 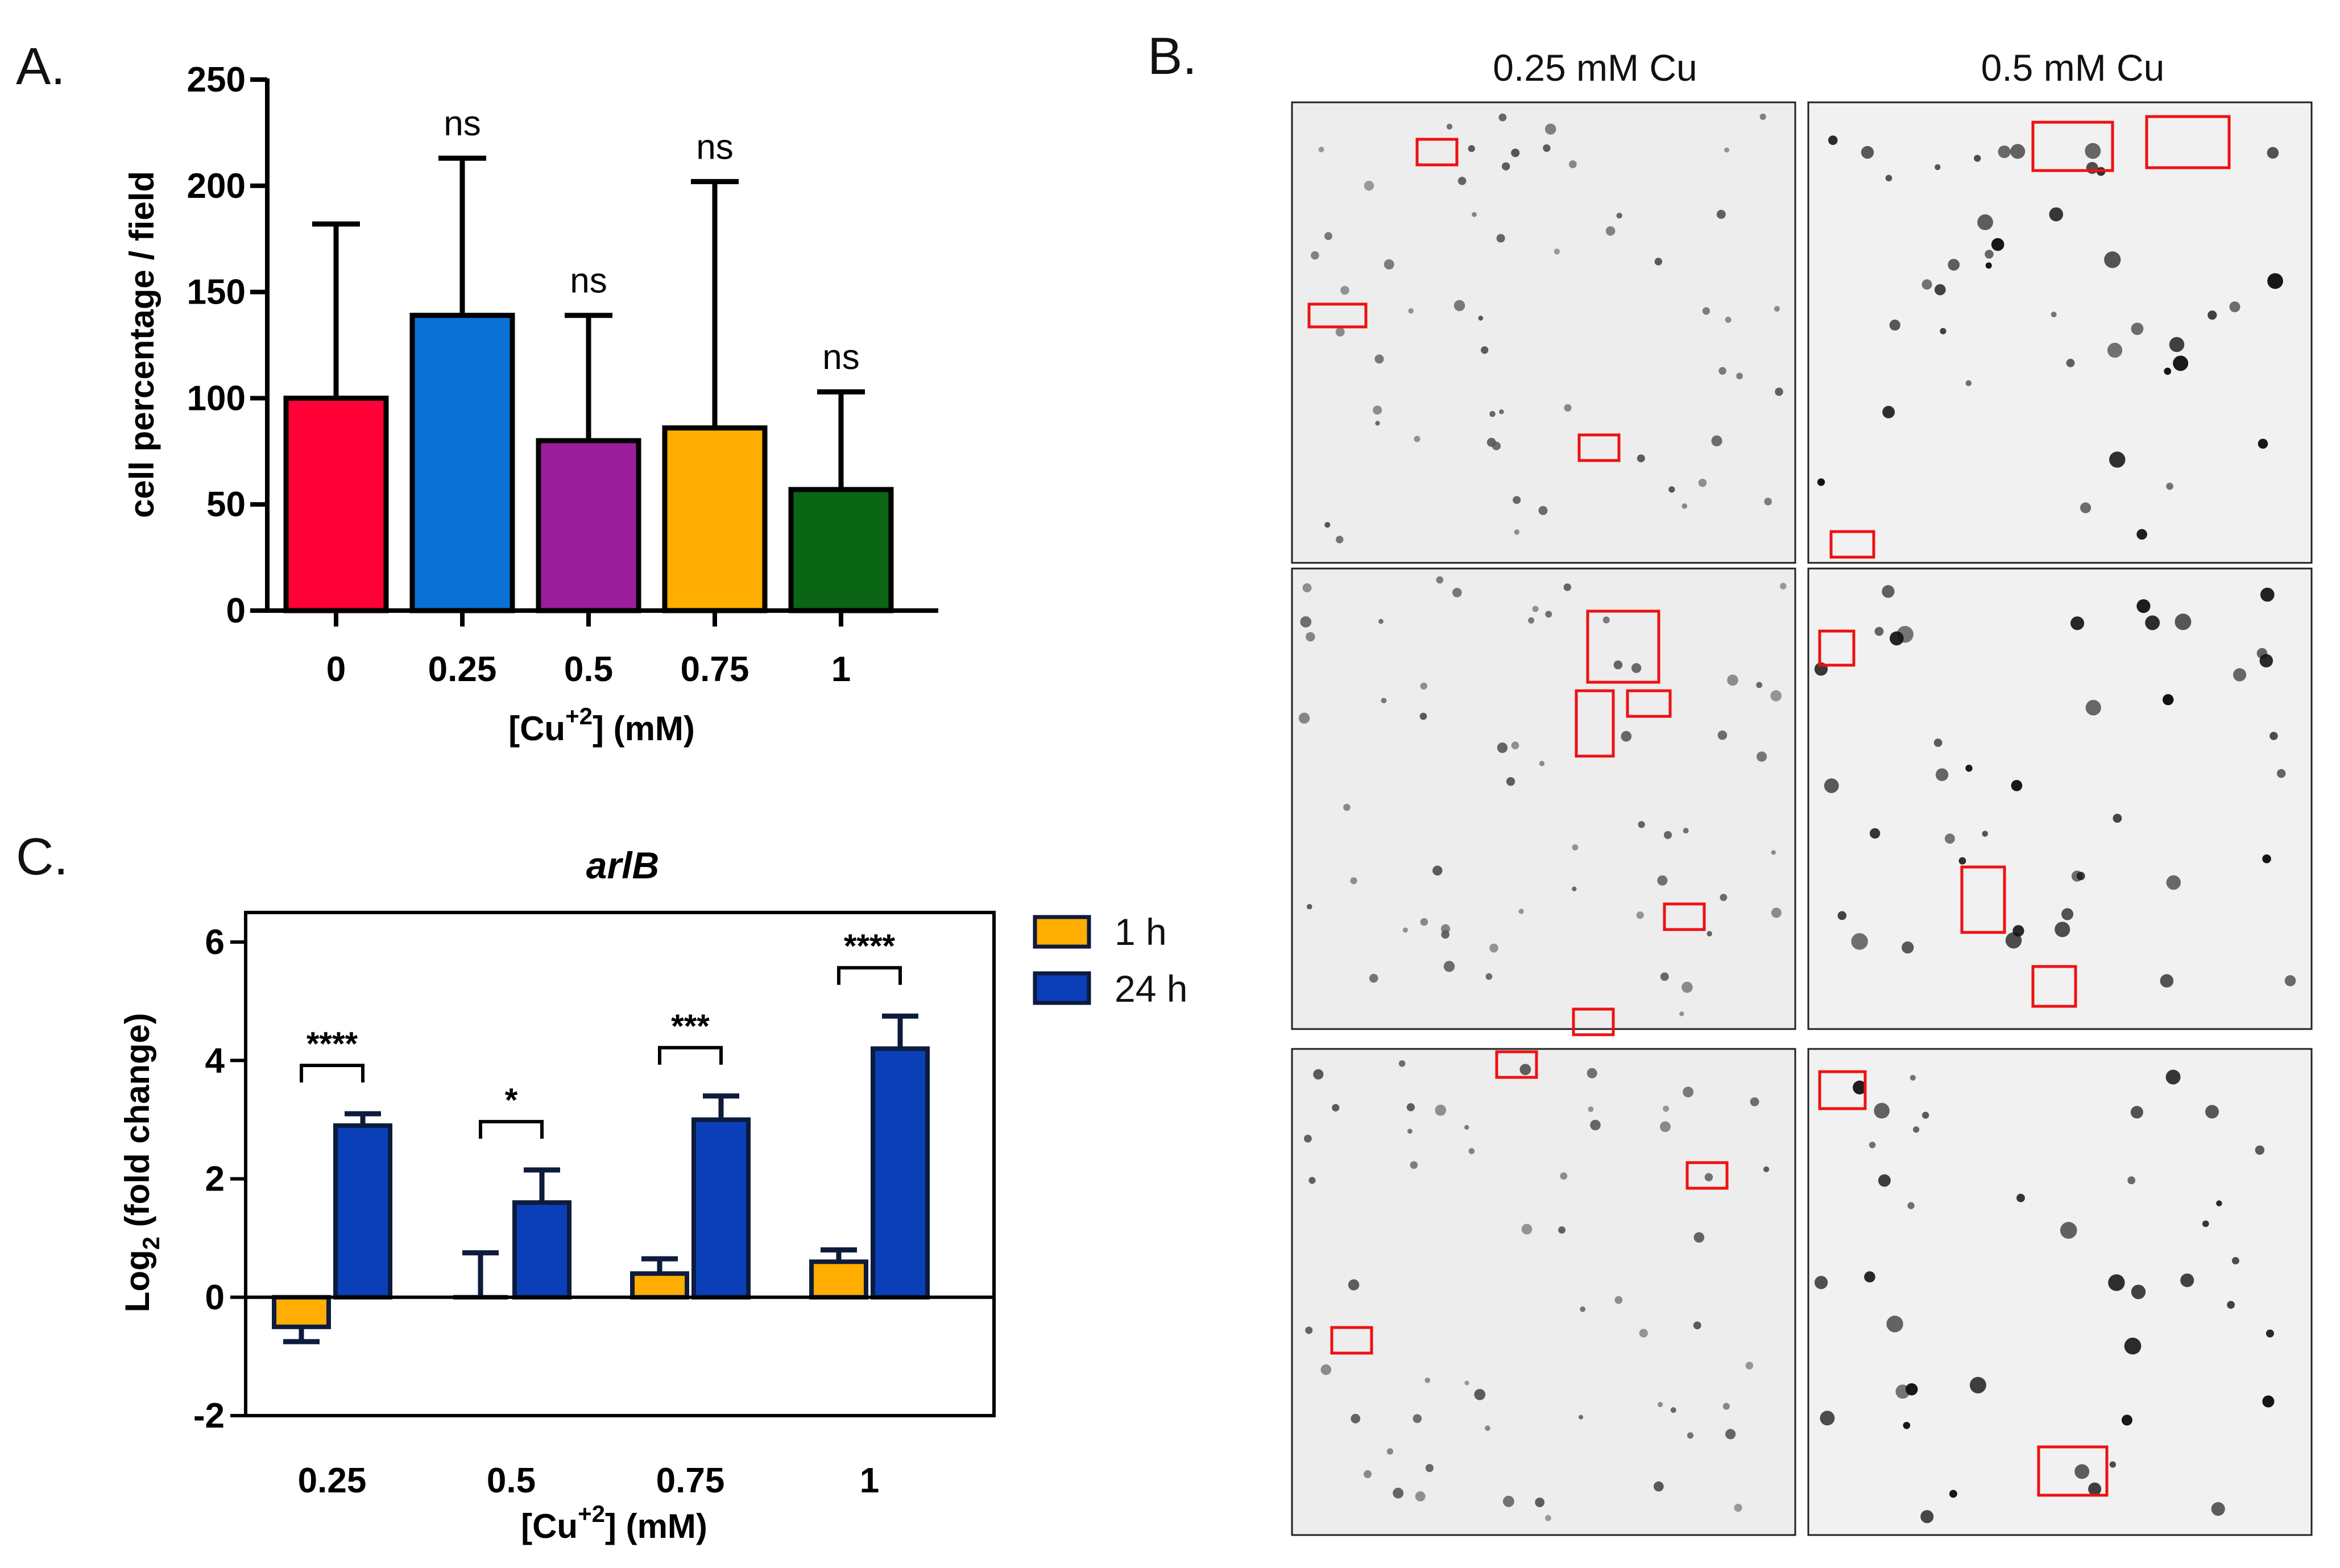 What do you see at coordinates (714, 147) in the screenshot?
I see `chart-a-annotation: ns` at bounding box center [714, 147].